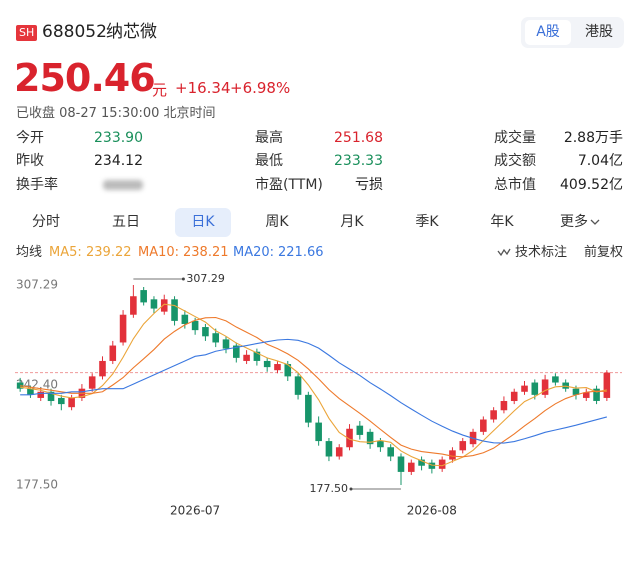 This screenshot has width=638, height=580. What do you see at coordinates (277, 222) in the screenshot?
I see `period-tab: 周K` at bounding box center [277, 222].